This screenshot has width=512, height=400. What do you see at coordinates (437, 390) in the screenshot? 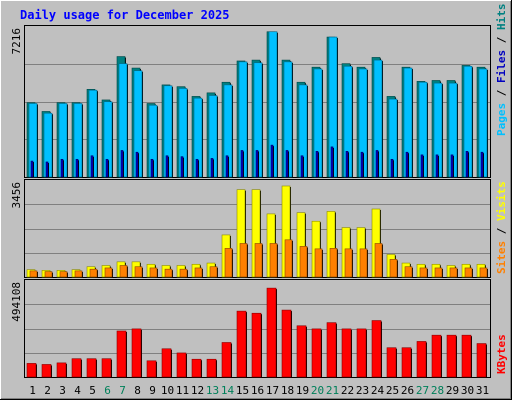
I see `x-tick-label: 28` at bounding box center [437, 390].